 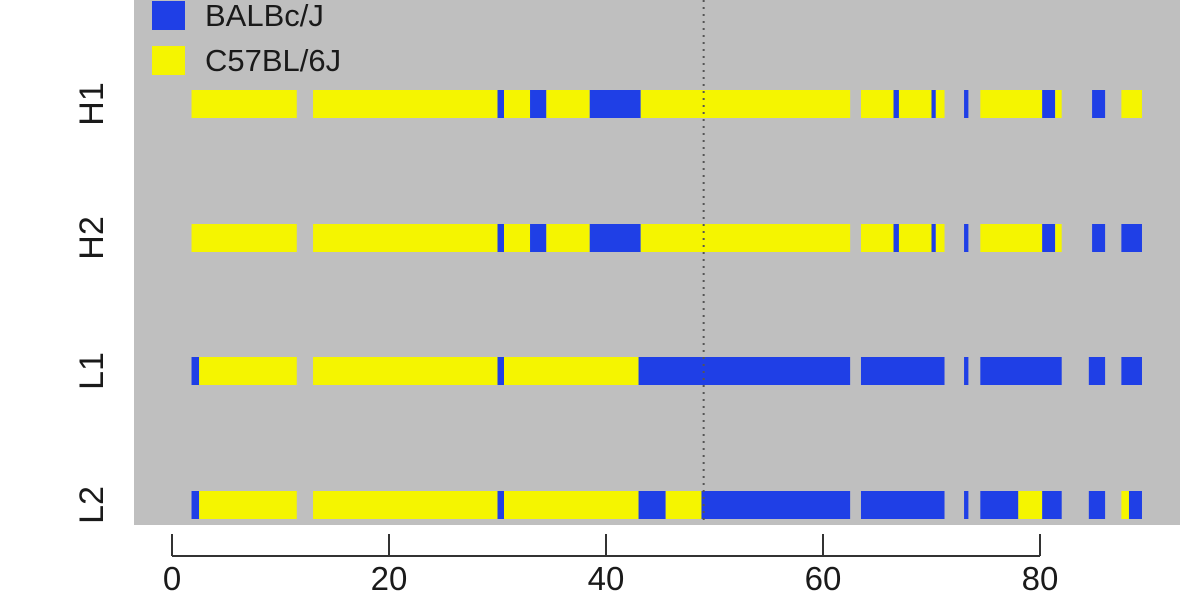 I want to click on segment-l2-1-c57bl-6j, so click(x=248, y=505).